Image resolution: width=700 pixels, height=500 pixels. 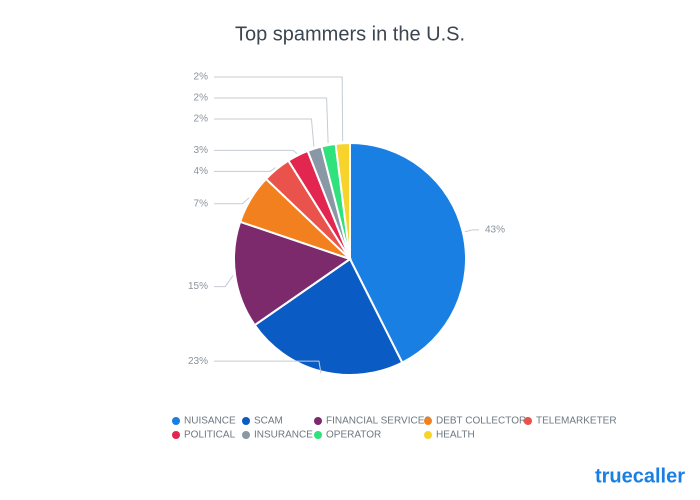 I want to click on legend-label: SCAM, so click(x=268, y=421).